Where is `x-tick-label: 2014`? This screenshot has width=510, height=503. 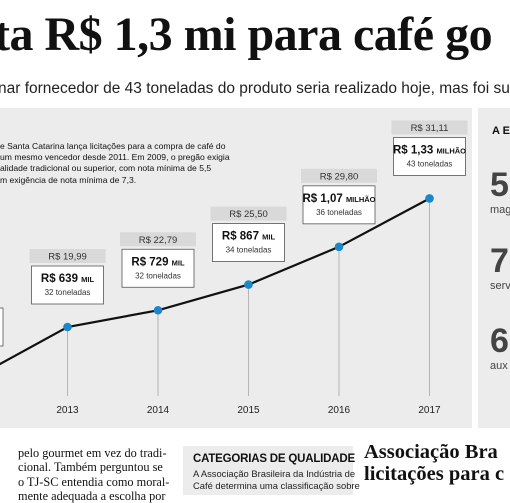
x-tick-label: 2014 is located at coordinates (158, 410).